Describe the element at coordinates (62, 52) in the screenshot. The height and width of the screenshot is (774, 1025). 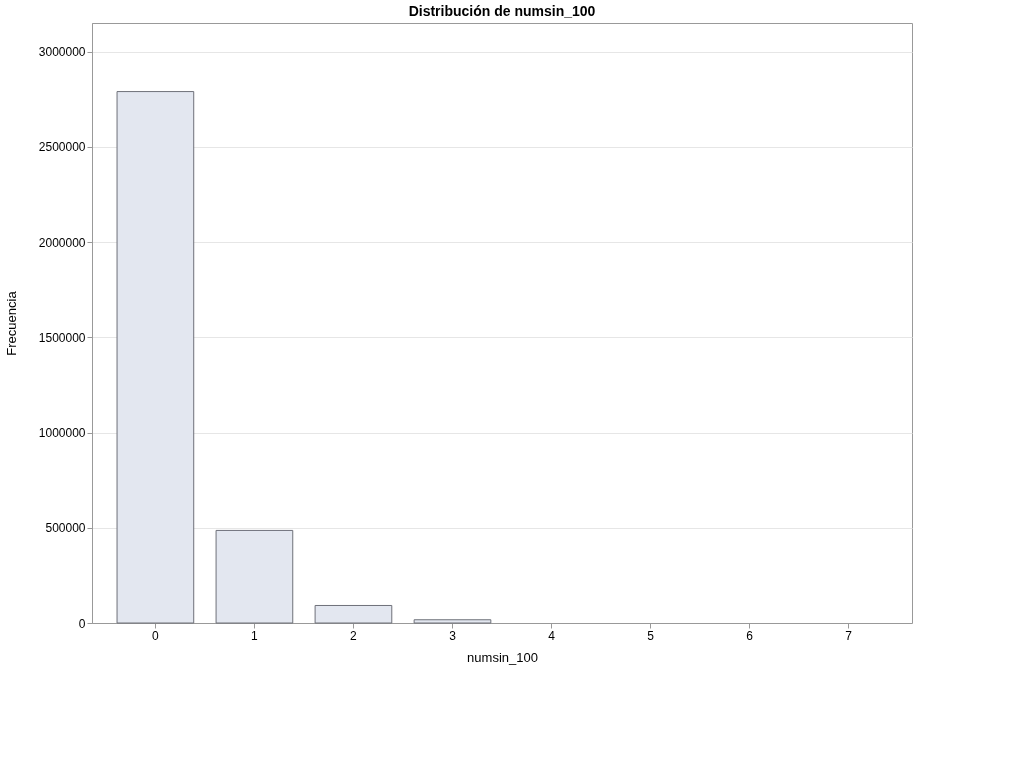
I see `y-tick-label: 3000000` at that location.